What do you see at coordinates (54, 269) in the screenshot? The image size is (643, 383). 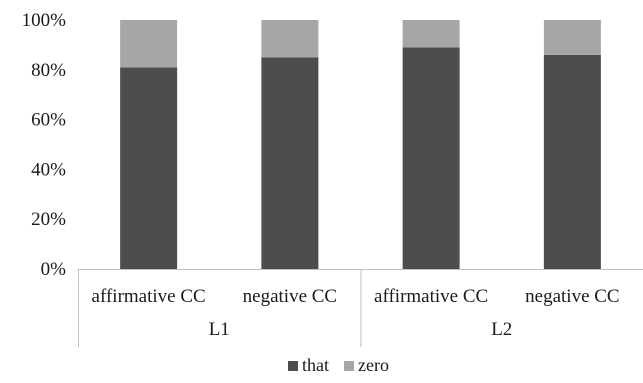 I see `y-tick-label: 0%` at bounding box center [54, 269].